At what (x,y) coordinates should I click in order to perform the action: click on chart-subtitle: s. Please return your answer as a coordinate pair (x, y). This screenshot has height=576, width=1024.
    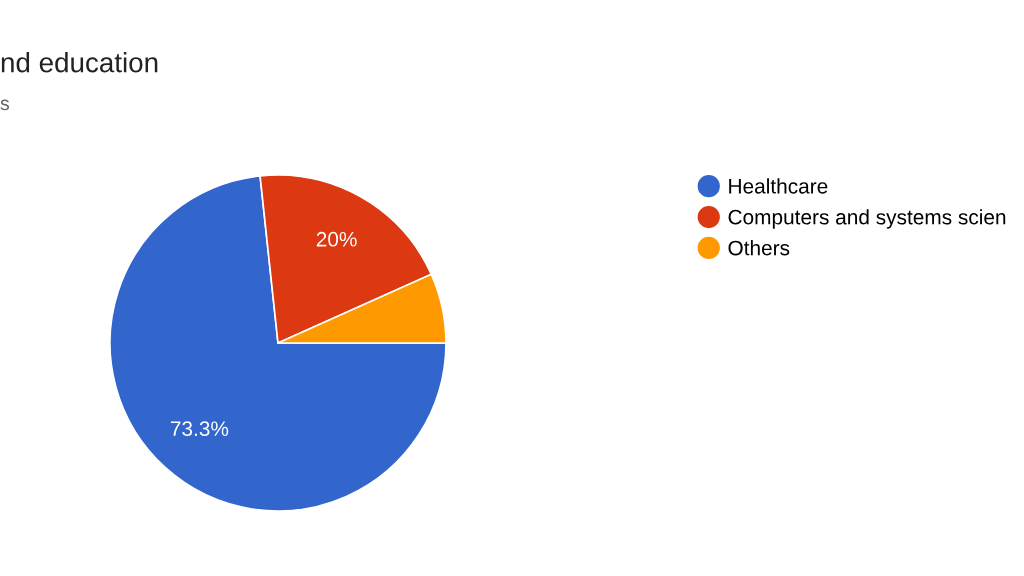
    Looking at the image, I should click on (5, 105).